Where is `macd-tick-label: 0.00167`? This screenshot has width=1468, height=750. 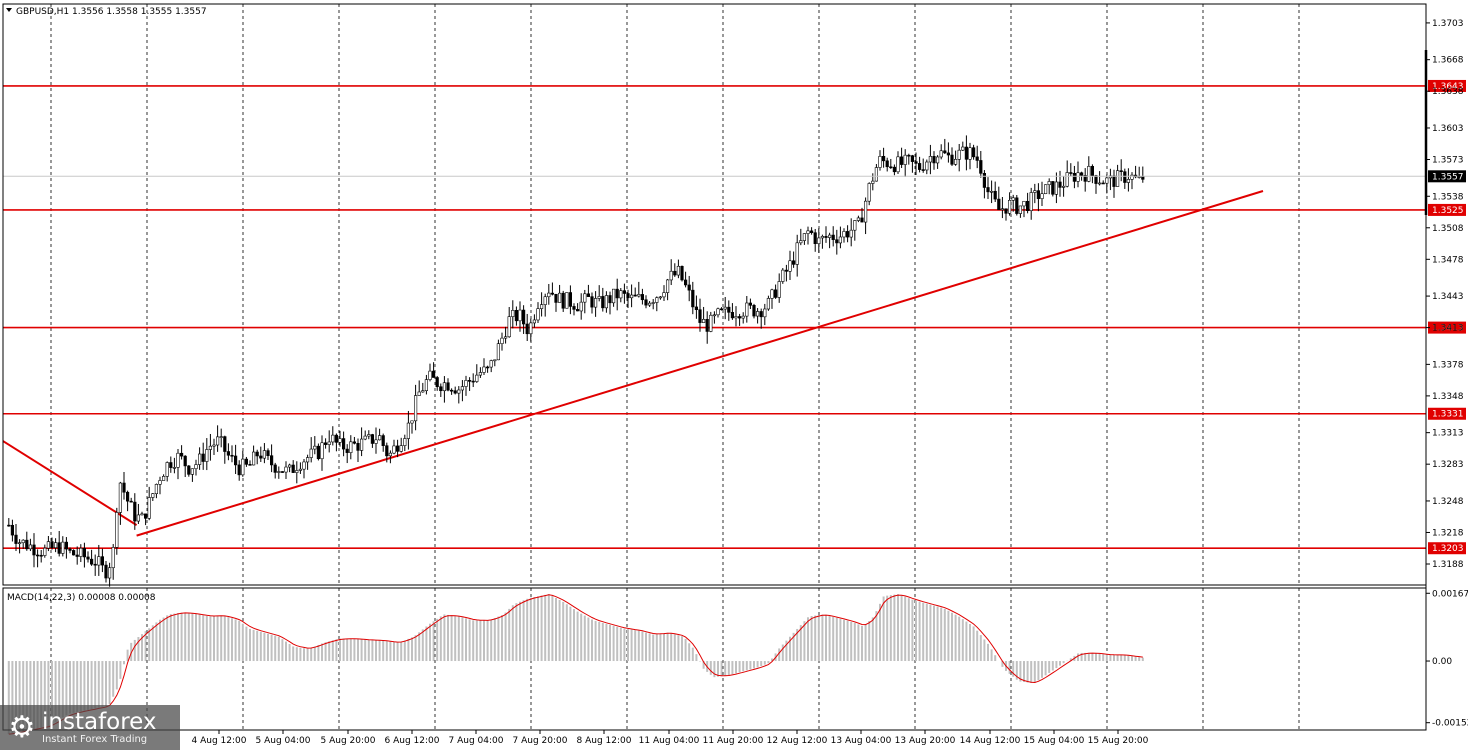 macd-tick-label: 0.00167 is located at coordinates (1450, 594).